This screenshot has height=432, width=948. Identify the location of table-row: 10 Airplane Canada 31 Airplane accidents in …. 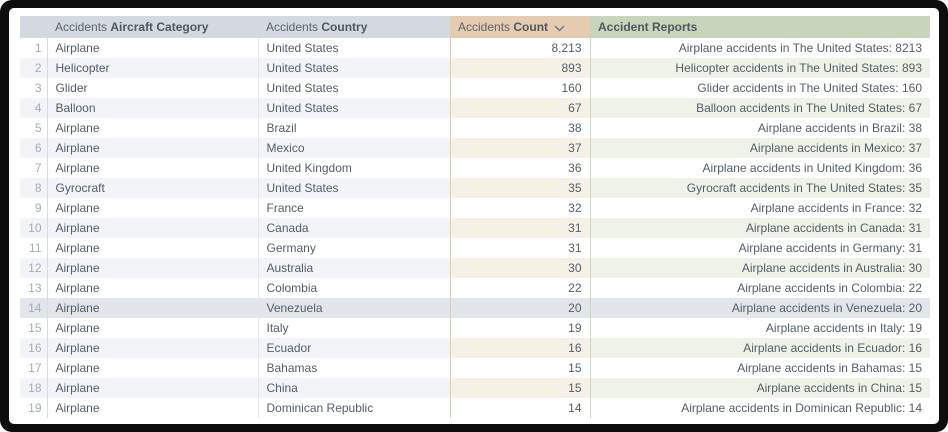
(475, 228).